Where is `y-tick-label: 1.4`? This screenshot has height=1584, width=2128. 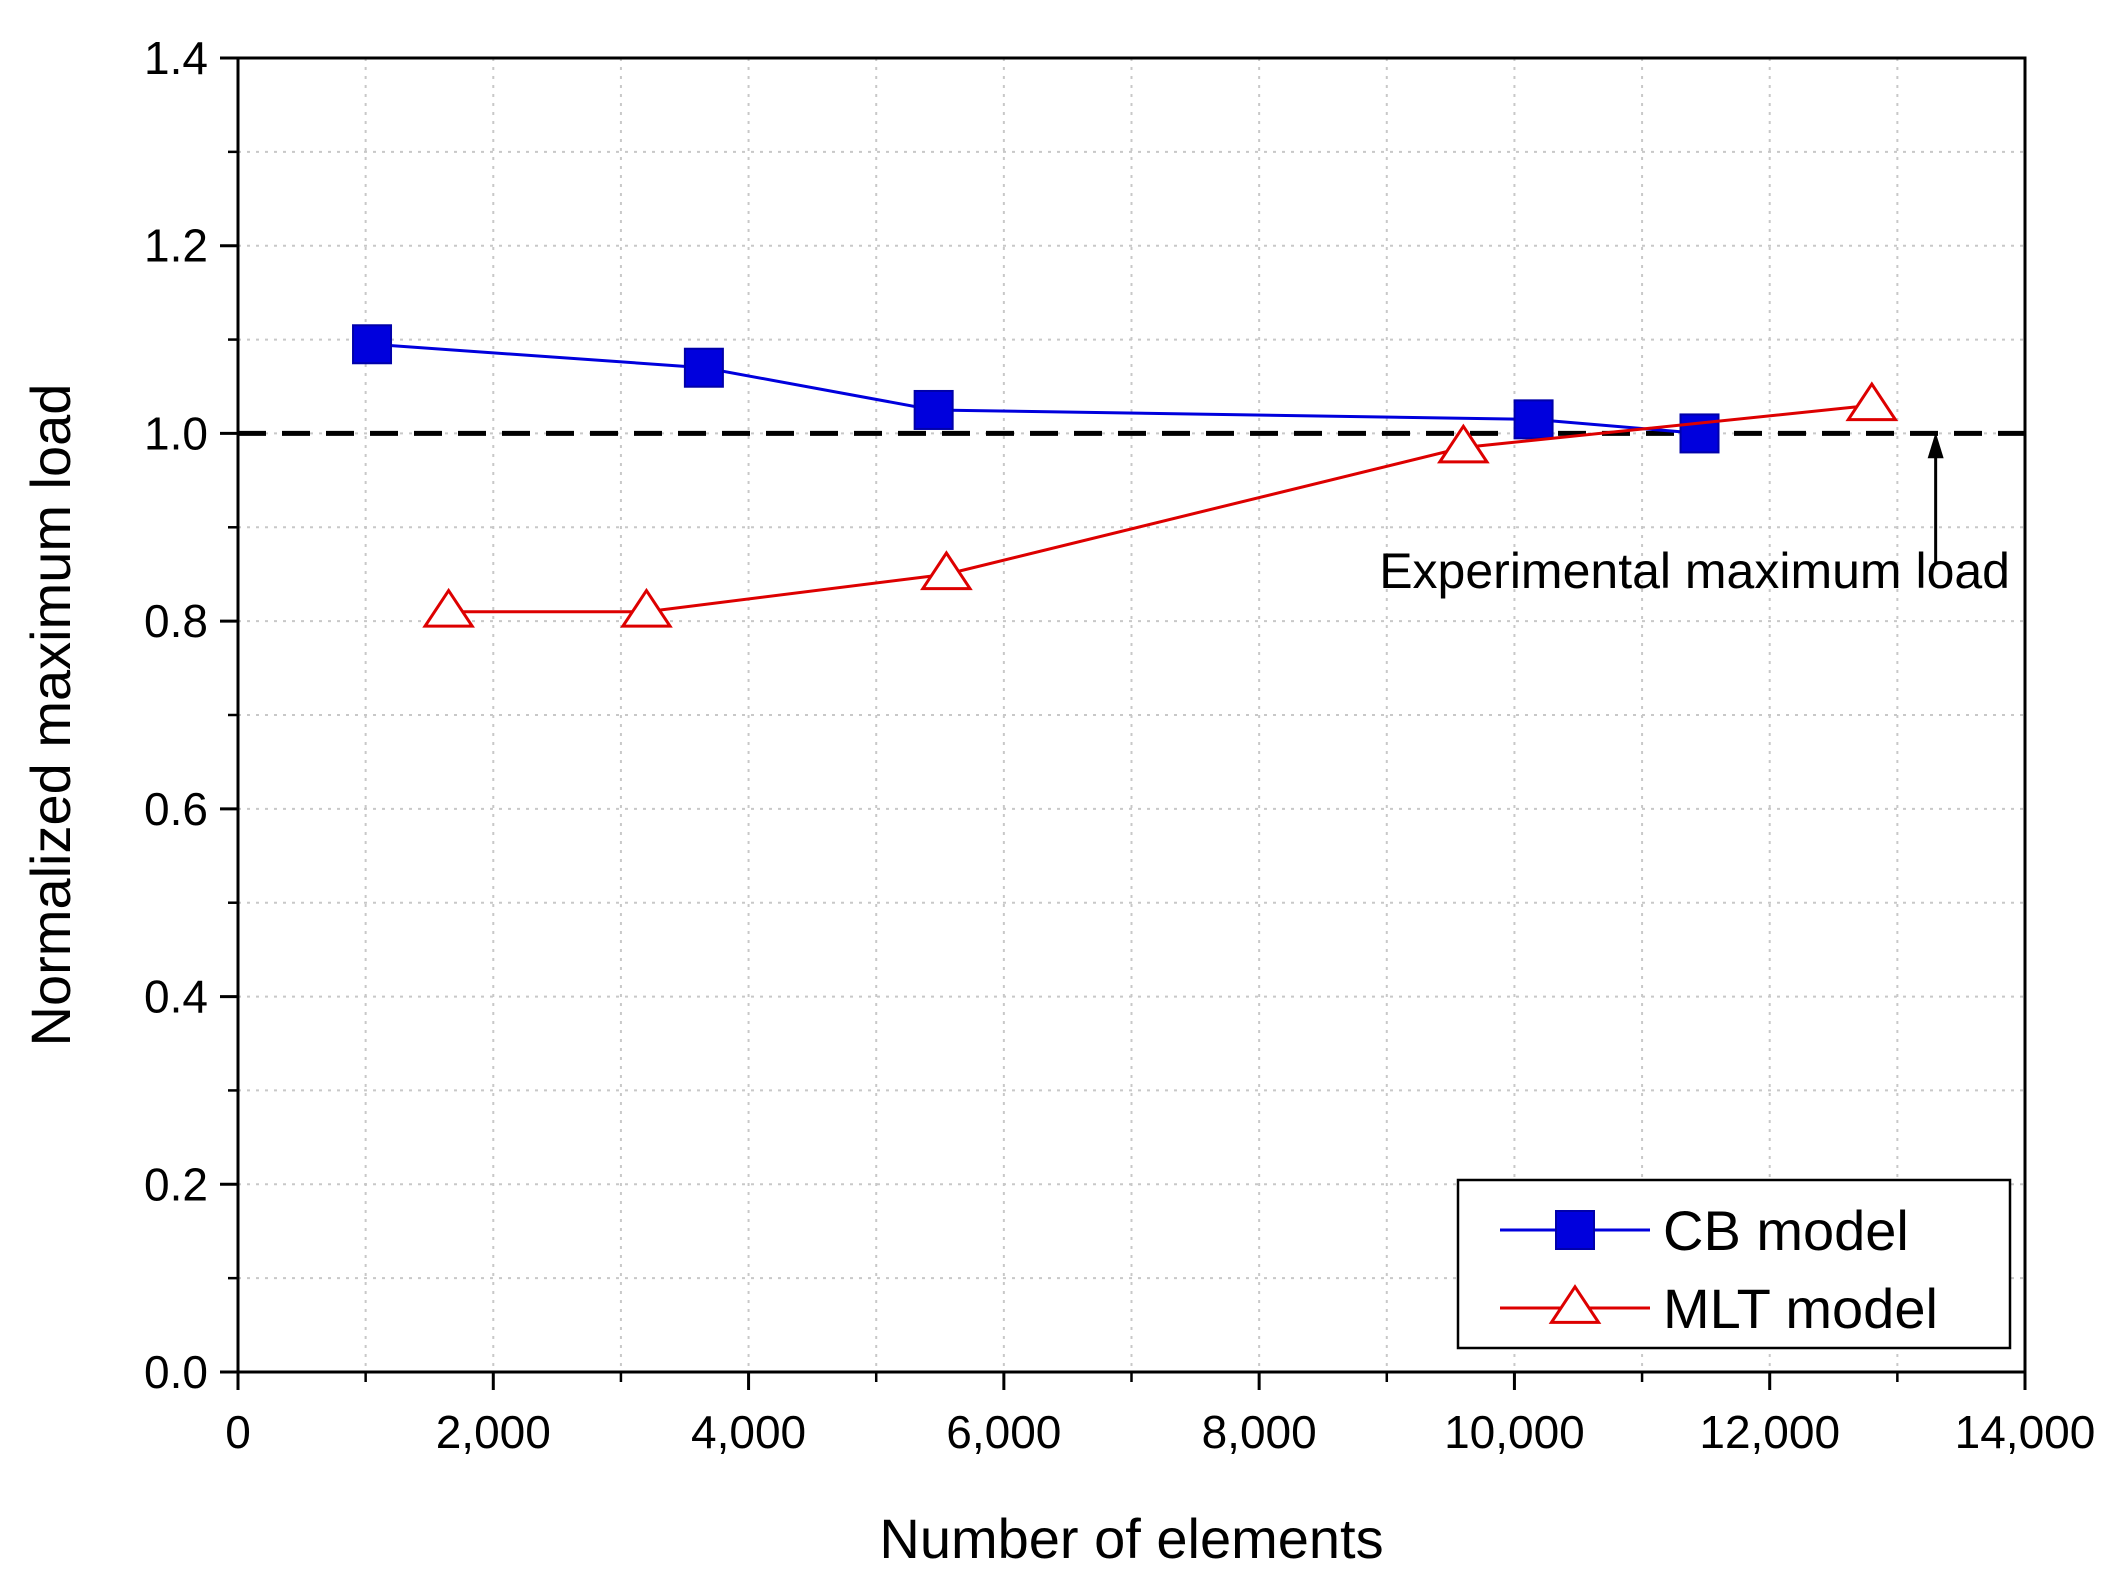
y-tick-label: 1.4 is located at coordinates (176, 58).